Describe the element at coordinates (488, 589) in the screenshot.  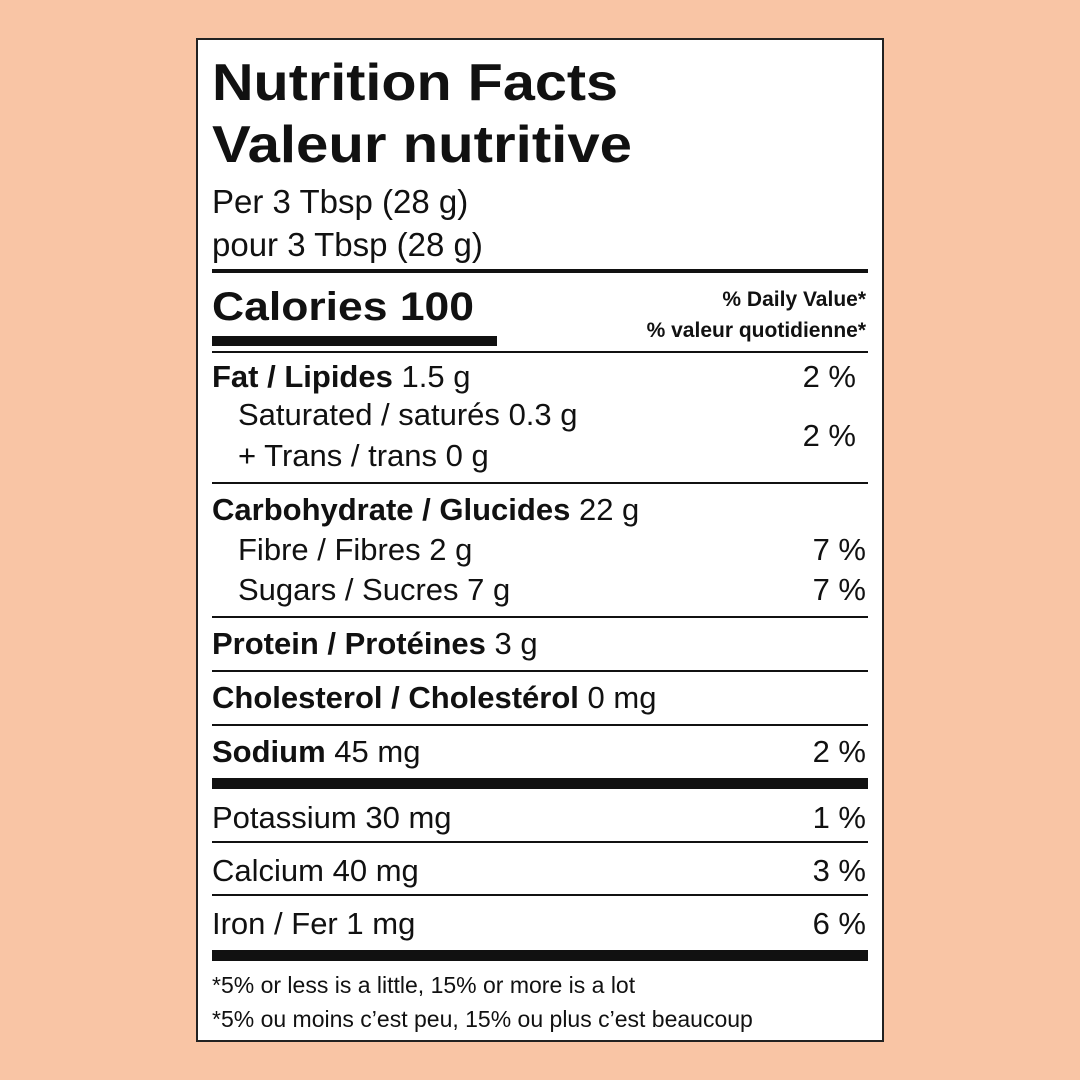
I see `nutrient-amount: 7 g` at that location.